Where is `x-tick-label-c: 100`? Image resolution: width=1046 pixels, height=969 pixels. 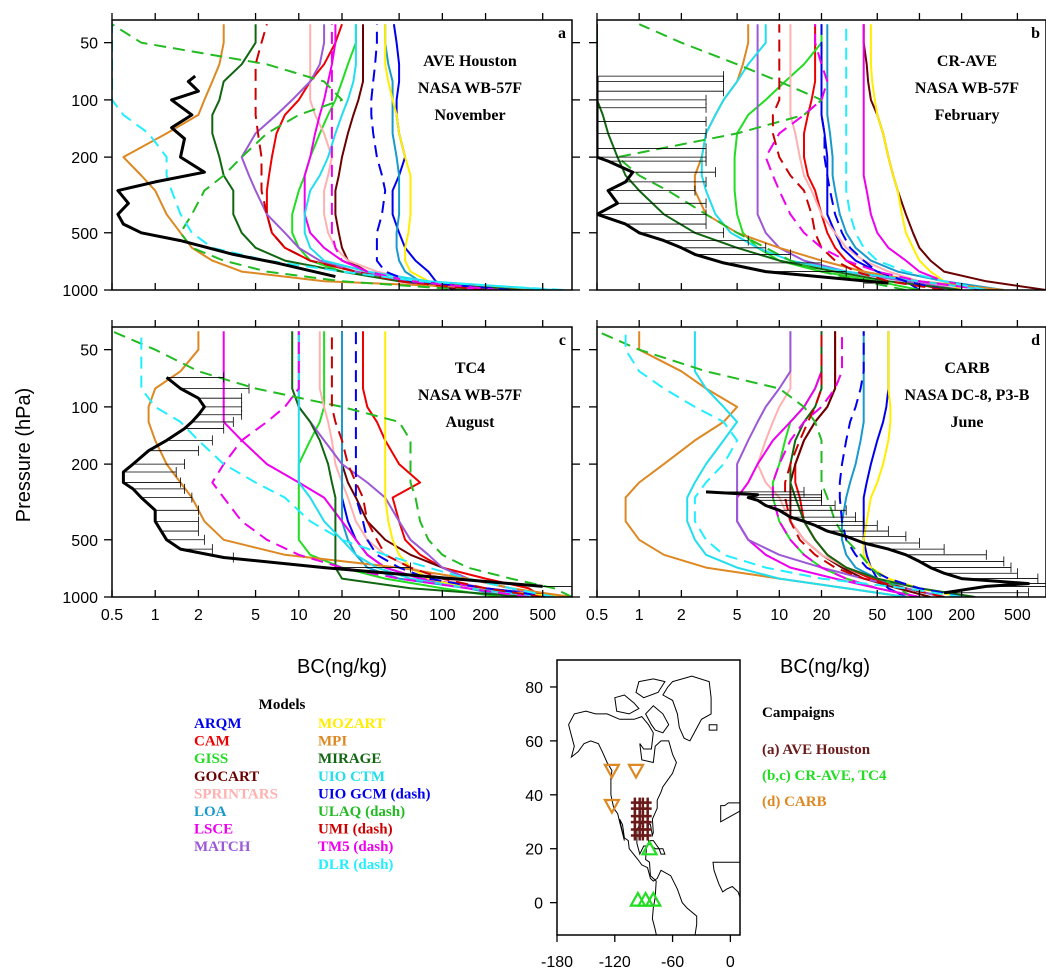 x-tick-label-c: 100 is located at coordinates (442, 615).